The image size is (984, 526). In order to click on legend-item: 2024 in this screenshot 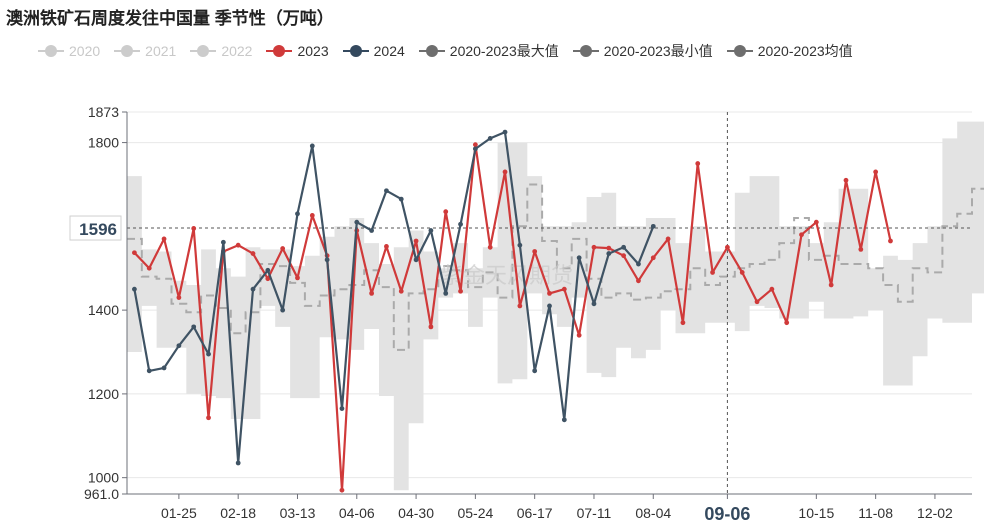, I will do `click(373, 51)`.